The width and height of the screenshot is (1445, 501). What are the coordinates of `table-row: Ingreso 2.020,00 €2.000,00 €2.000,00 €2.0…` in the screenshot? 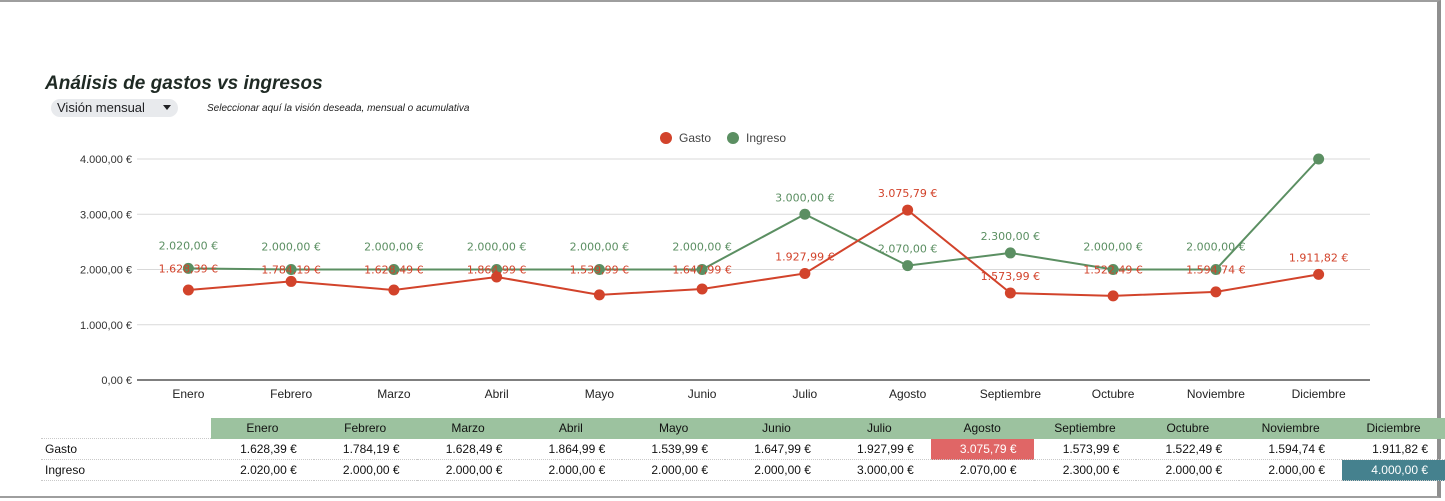 It's located at (743, 470).